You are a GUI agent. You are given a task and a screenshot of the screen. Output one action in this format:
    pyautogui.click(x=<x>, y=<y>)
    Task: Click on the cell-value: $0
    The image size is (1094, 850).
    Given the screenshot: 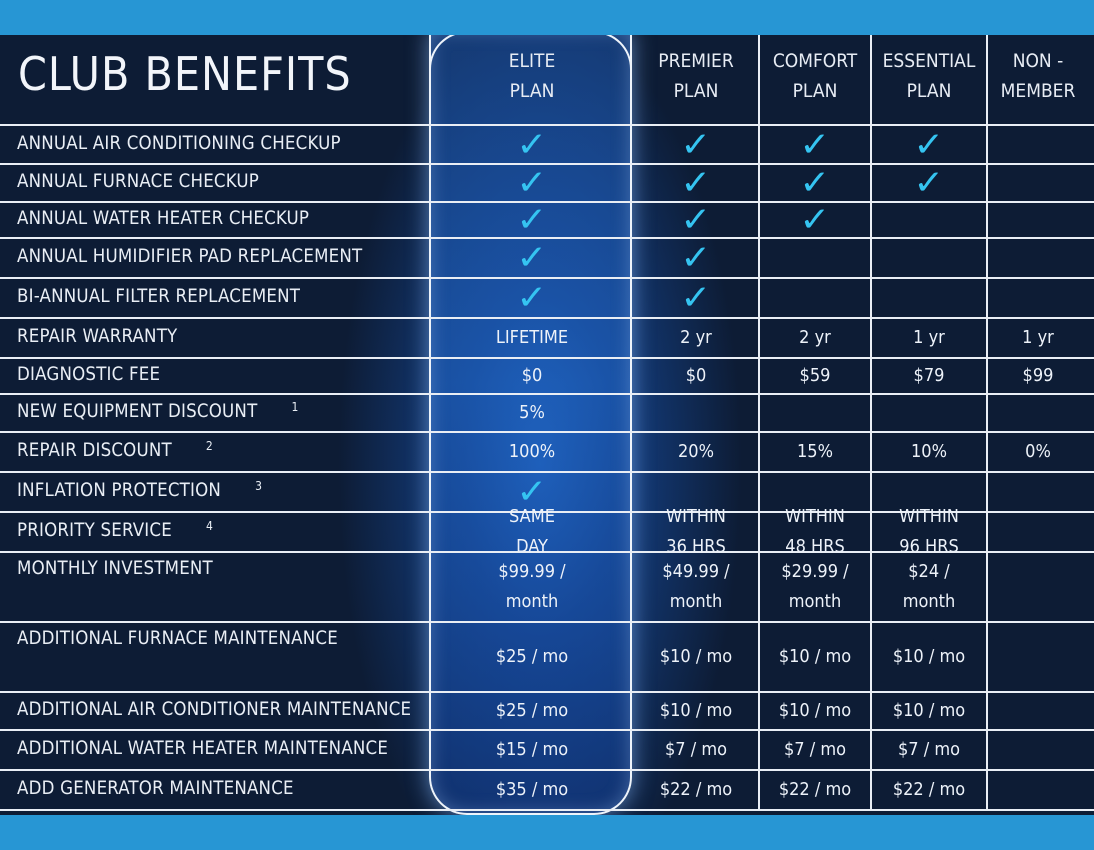 What is the action you would take?
    pyautogui.click(x=696, y=375)
    